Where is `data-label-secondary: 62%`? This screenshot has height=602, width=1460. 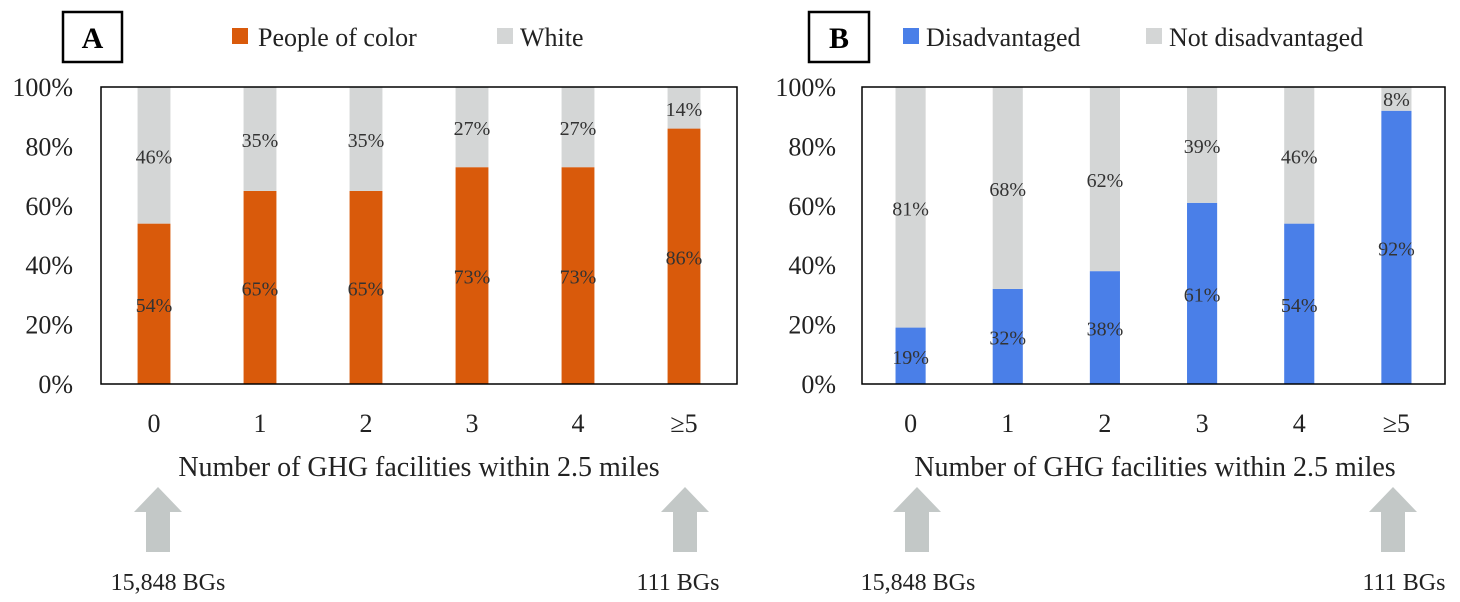 data-label-secondary: 62% is located at coordinates (1105, 181).